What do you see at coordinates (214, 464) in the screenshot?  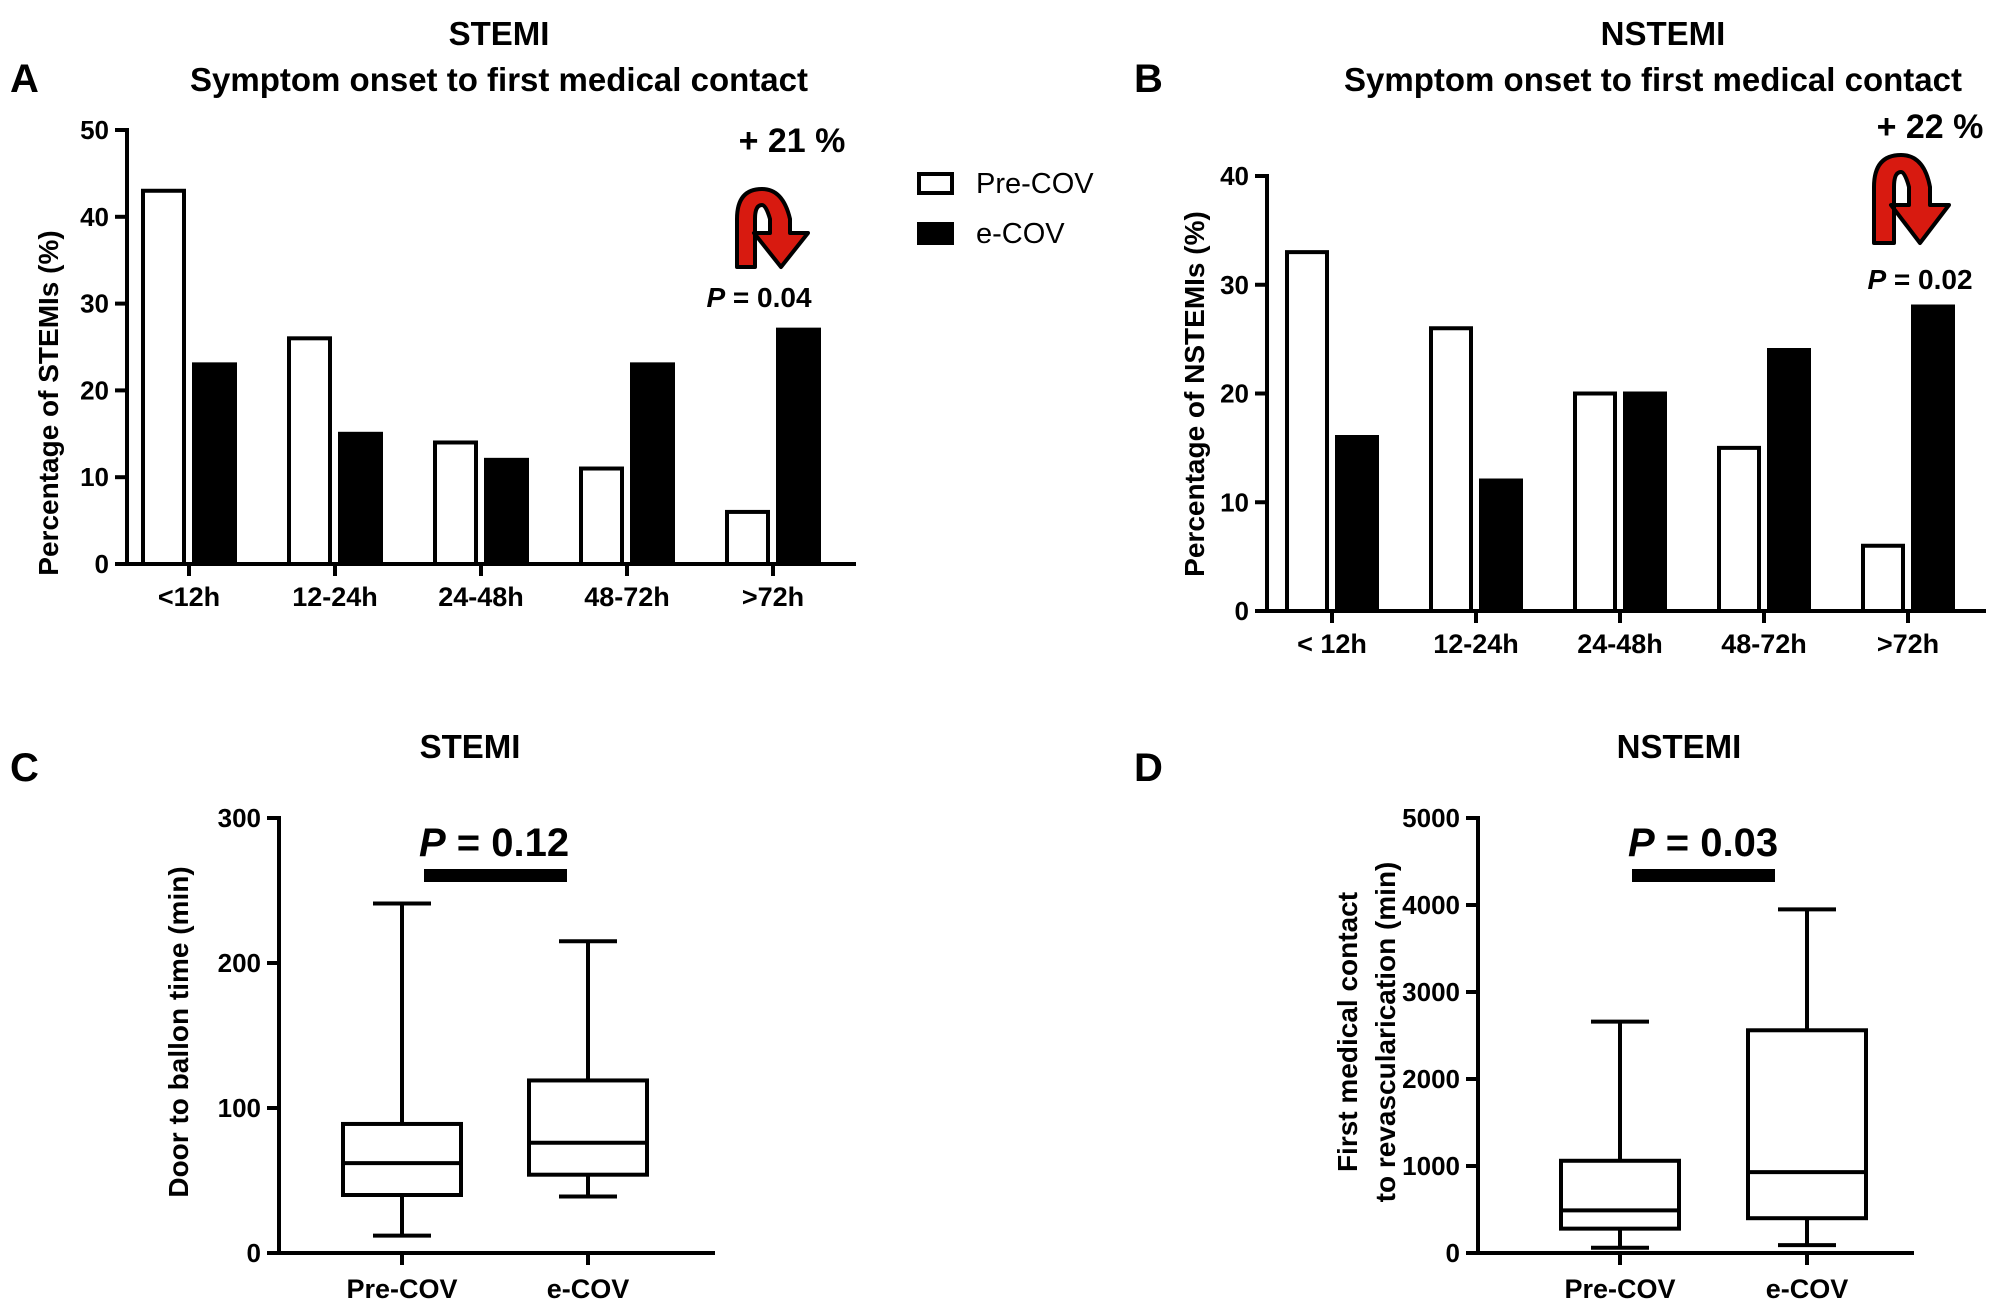 I see `panel-a-bar-e-cov-12h` at bounding box center [214, 464].